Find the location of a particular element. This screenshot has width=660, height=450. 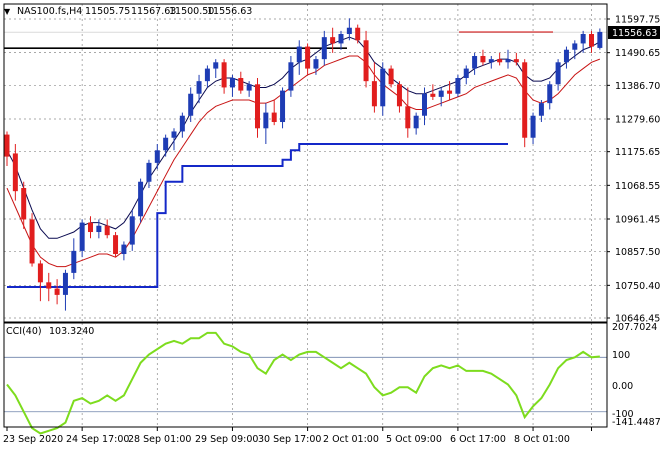

current-price-tag-text: 11556.63 is located at coordinates (634, 33).